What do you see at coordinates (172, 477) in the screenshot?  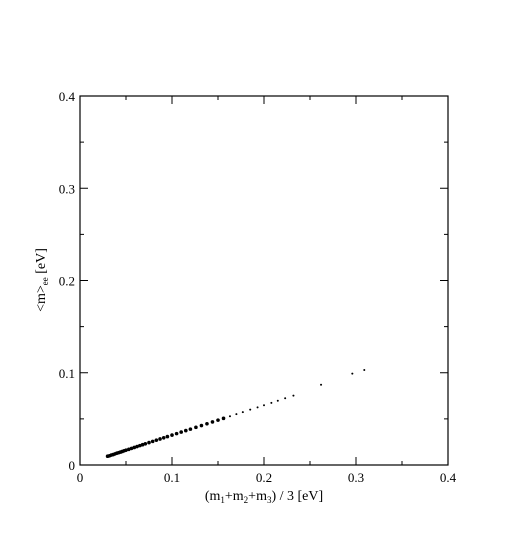 I see `x-tick-label: 0.1` at bounding box center [172, 477].